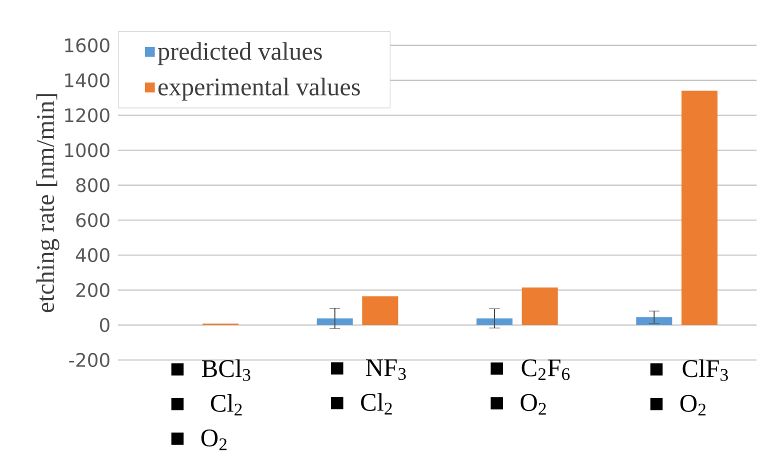  Describe the element at coordinates (87, 80) in the screenshot. I see `y-tick-label: 1400` at that location.